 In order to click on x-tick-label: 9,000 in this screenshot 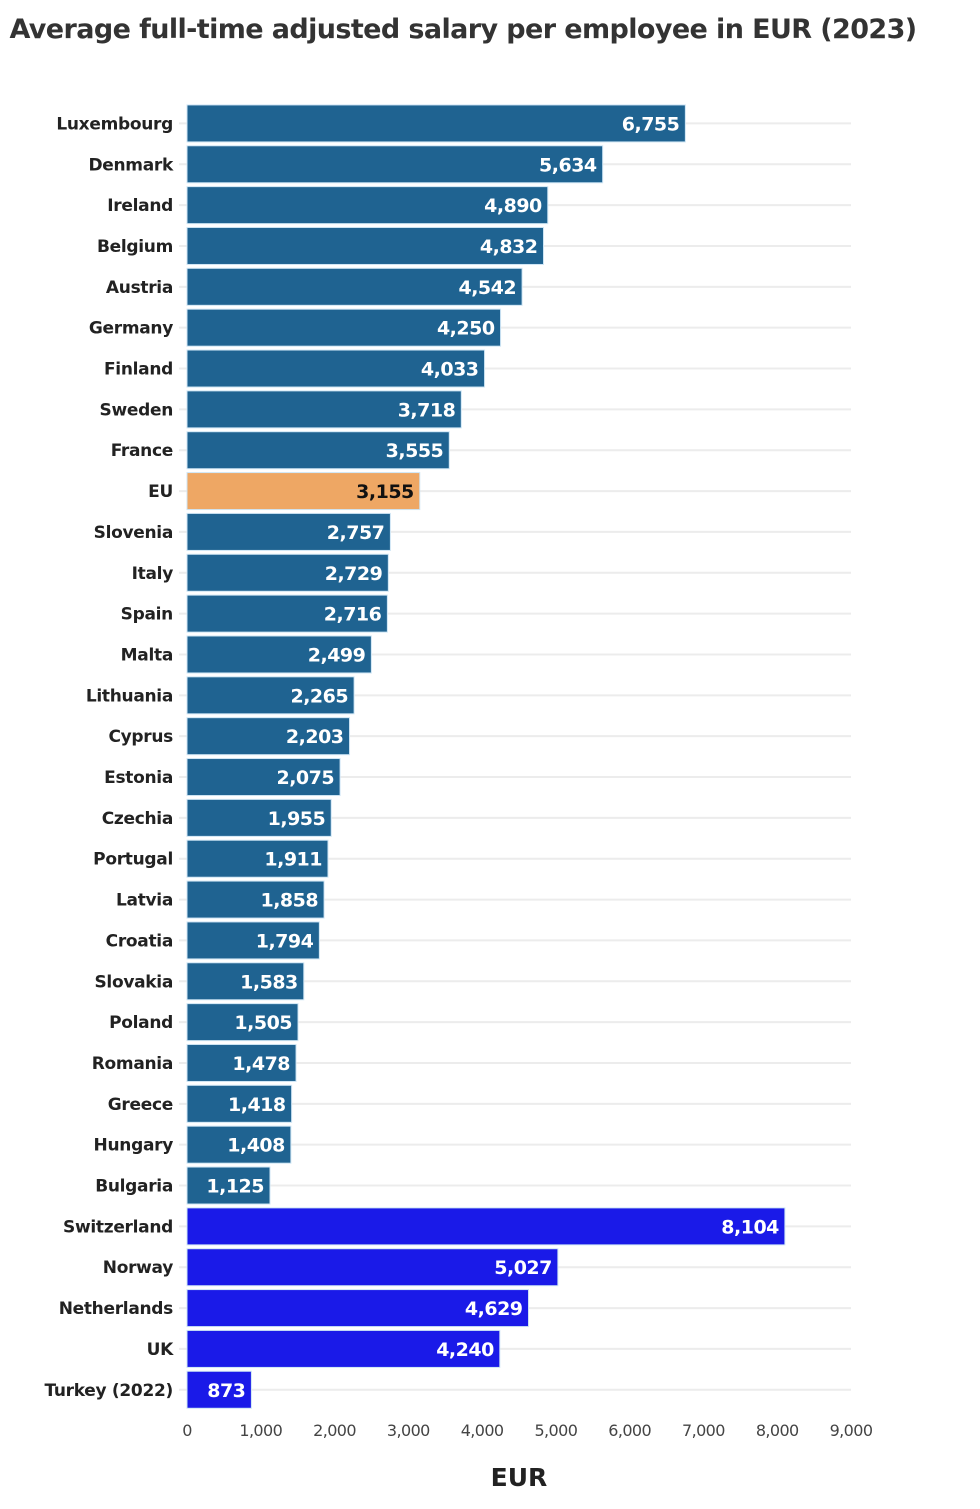, I will do `click(851, 1430)`.